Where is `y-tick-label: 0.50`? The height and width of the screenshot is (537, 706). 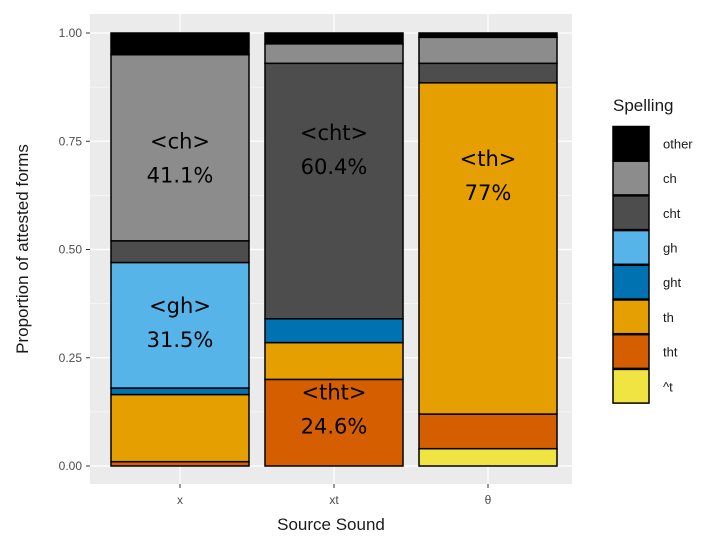 y-tick-label: 0.50 is located at coordinates (71, 250).